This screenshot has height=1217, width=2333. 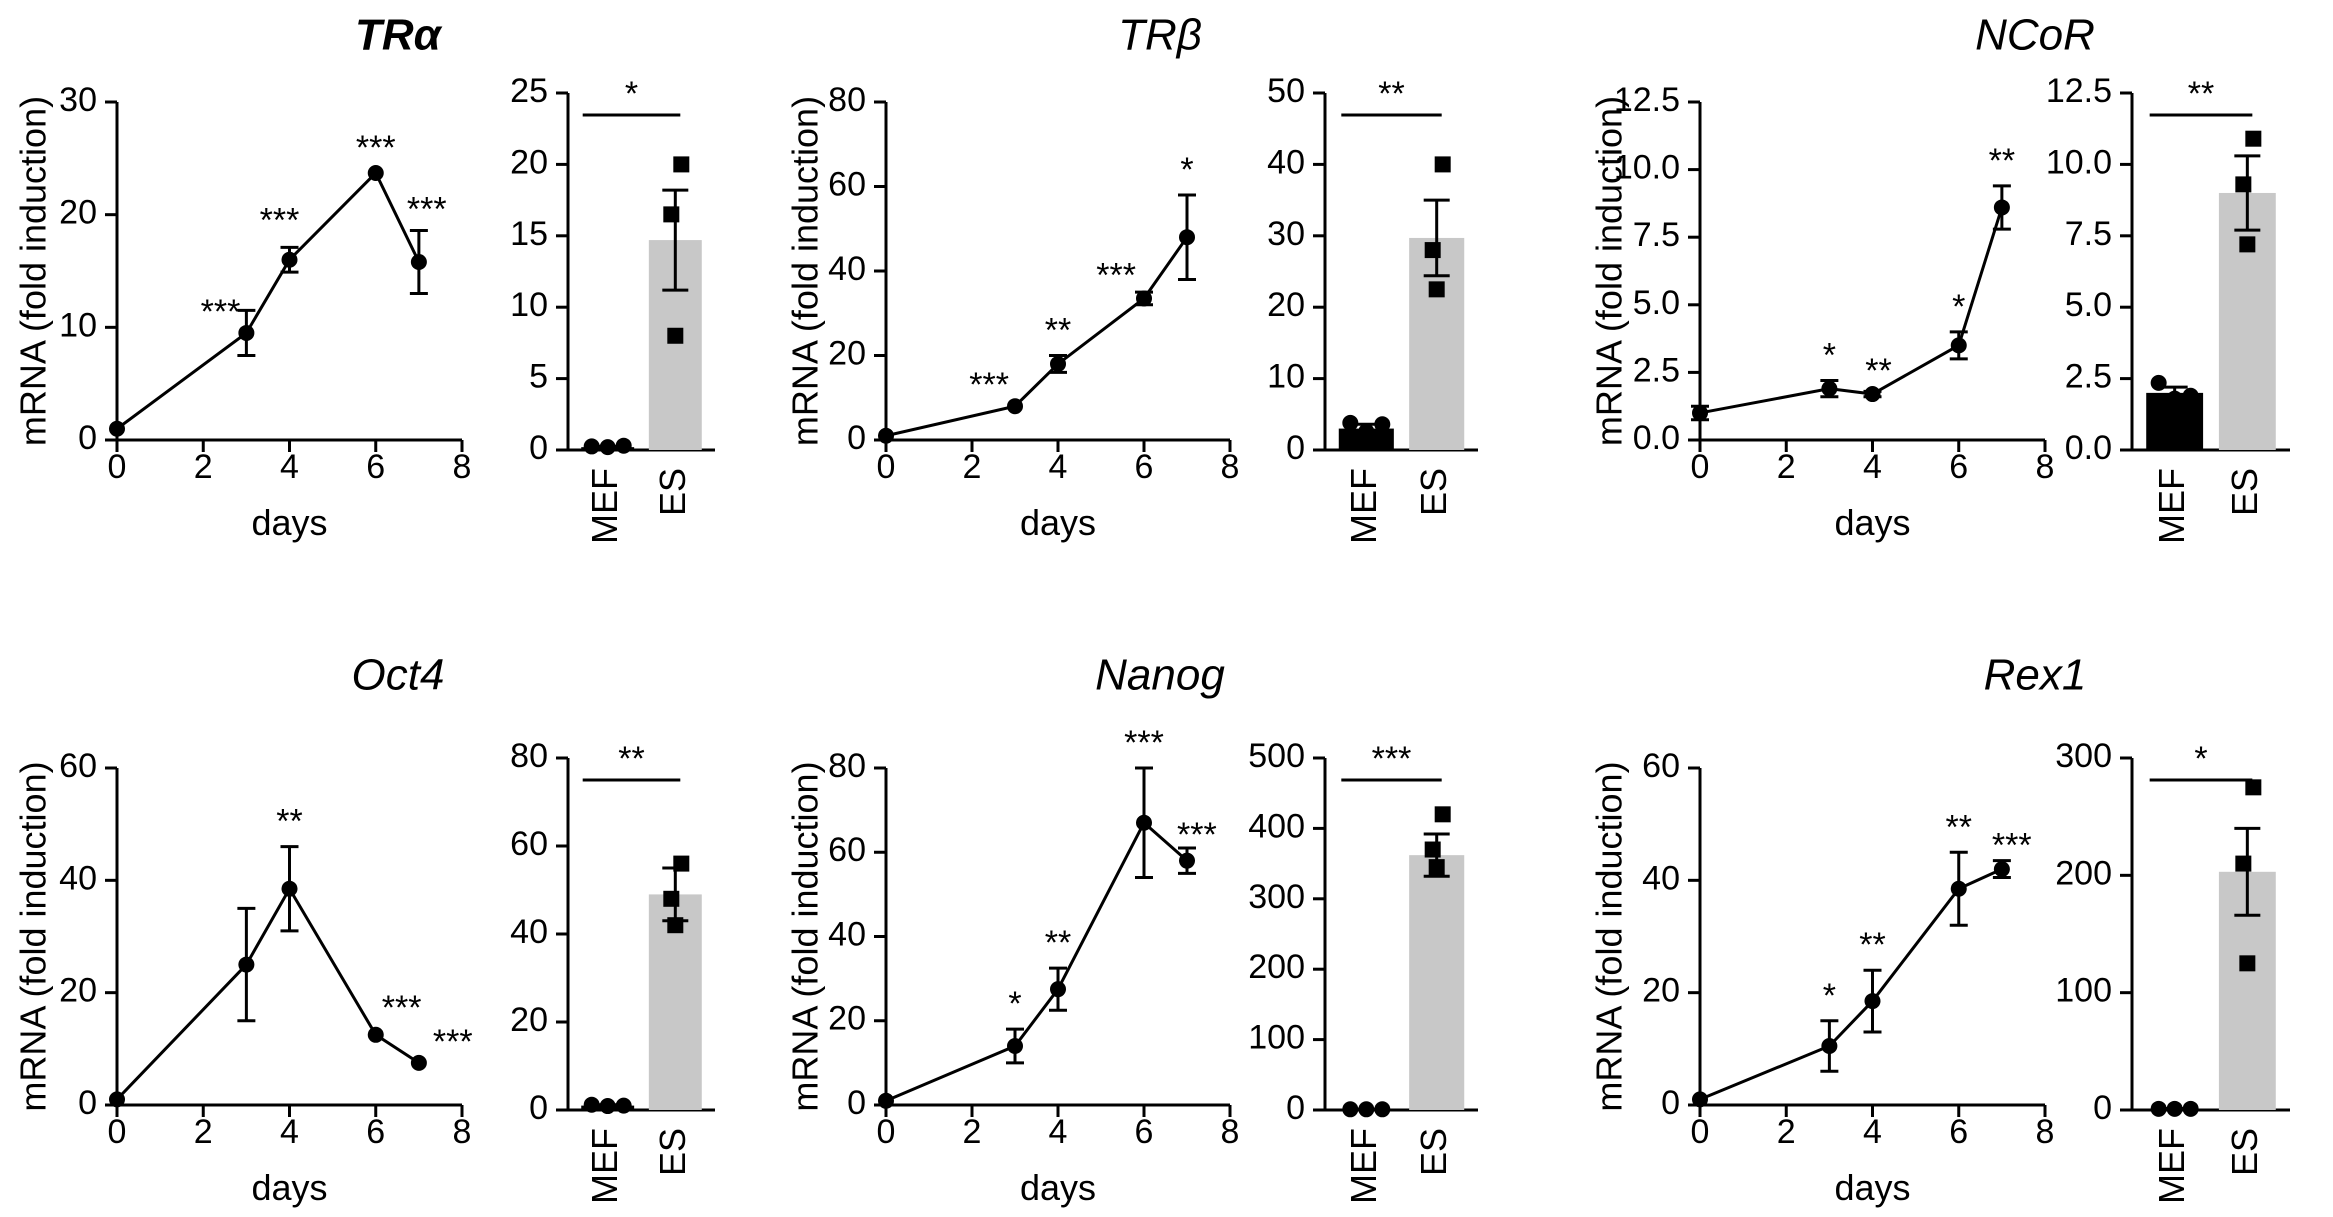 What do you see at coordinates (972, 467) in the screenshot?
I see `x-tick-label: 2` at bounding box center [972, 467].